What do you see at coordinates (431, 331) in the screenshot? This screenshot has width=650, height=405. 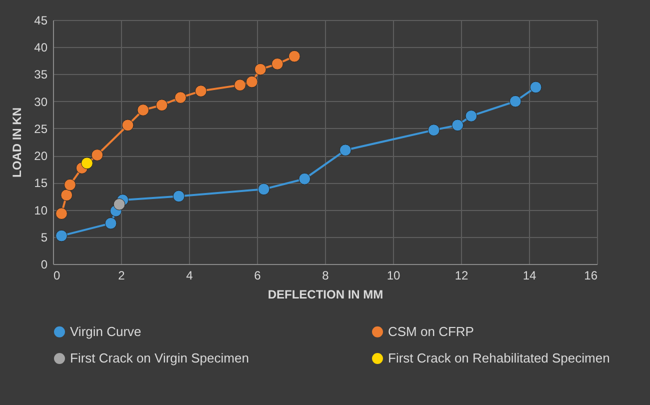 I see `legend-label: CSM on CFRP` at bounding box center [431, 331].